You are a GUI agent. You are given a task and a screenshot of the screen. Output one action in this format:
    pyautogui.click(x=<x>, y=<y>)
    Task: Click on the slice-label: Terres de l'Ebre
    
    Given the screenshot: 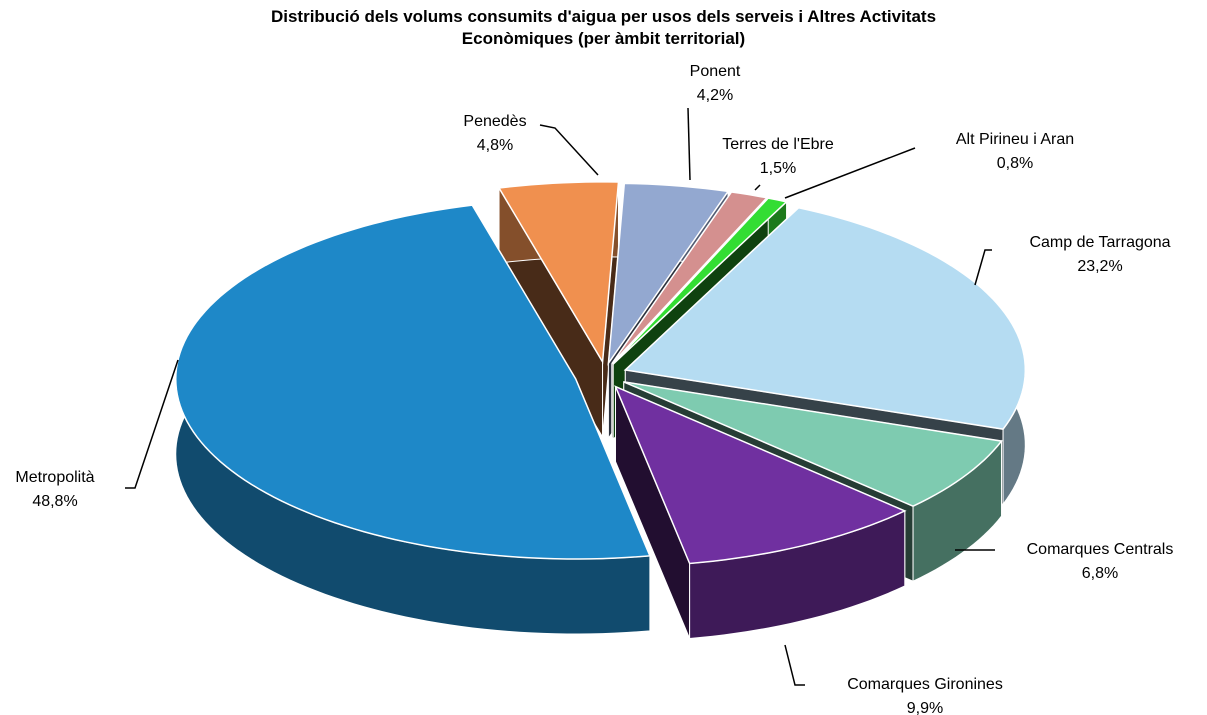 What is the action you would take?
    pyautogui.click(x=778, y=144)
    